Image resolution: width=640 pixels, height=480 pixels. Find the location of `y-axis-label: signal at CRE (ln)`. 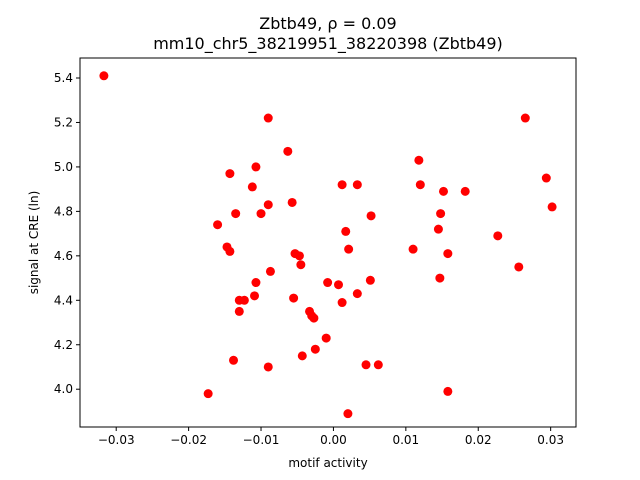

y-axis-label: signal at CRE (ln) is located at coordinates (34, 243).